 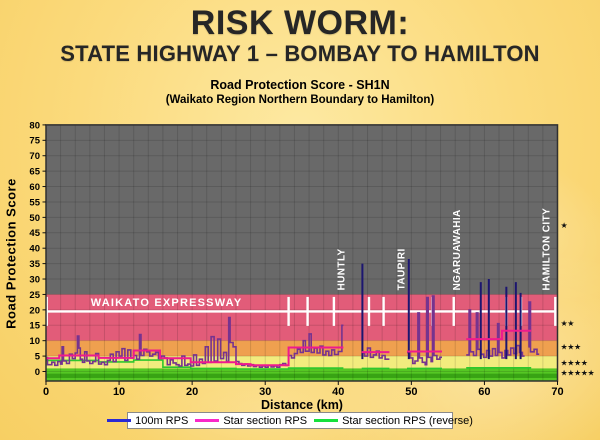 What do you see at coordinates (578, 372) in the screenshot?
I see `star-rating-label: ★★★★★` at bounding box center [578, 372].